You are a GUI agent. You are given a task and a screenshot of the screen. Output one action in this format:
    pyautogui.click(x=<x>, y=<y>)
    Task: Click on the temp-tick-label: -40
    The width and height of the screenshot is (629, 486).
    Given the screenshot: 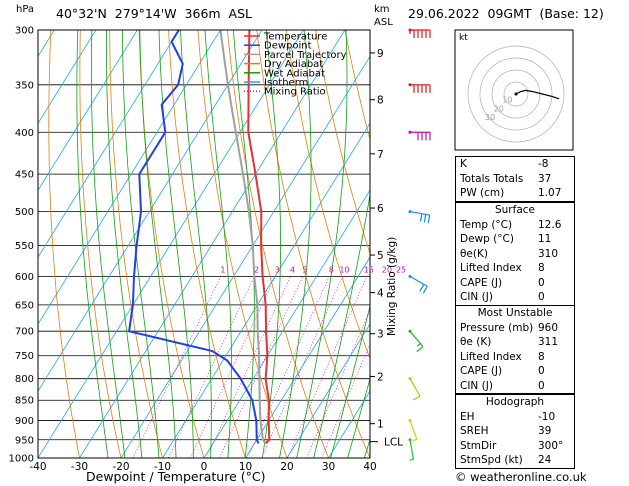 What is the action you would take?
    pyautogui.click(x=37, y=467)
    